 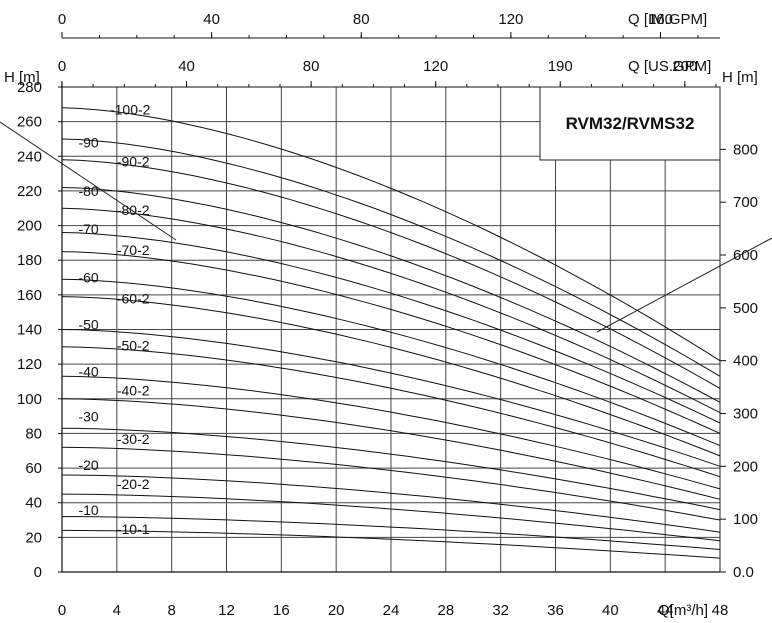 What do you see at coordinates (720, 610) in the screenshot?
I see `x-tick-label: 48` at bounding box center [720, 610].